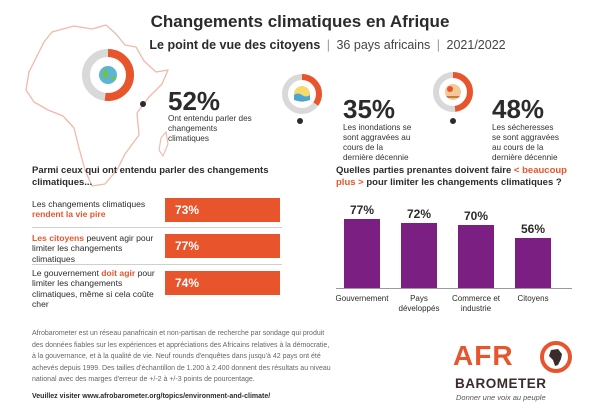  I want to click on stat-value: 48%, so click(518, 109).